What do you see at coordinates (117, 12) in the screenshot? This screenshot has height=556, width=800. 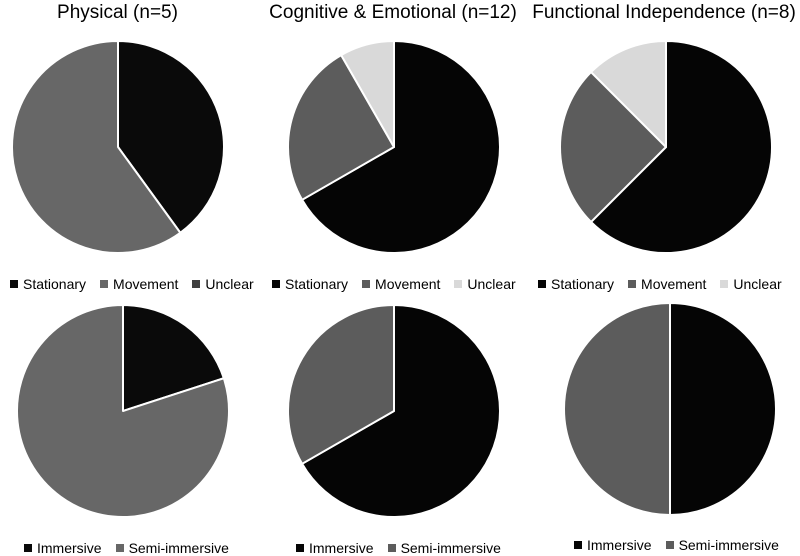 I see `column-title-physical: Physical (n=5)` at bounding box center [117, 12].